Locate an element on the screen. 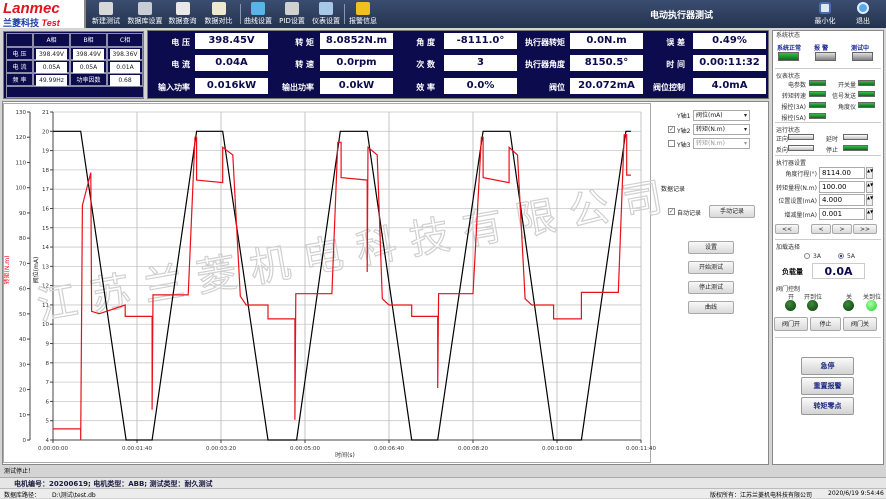 The height and width of the screenshot is (499, 886). valve-open-button: 阀门开 is located at coordinates (791, 324).